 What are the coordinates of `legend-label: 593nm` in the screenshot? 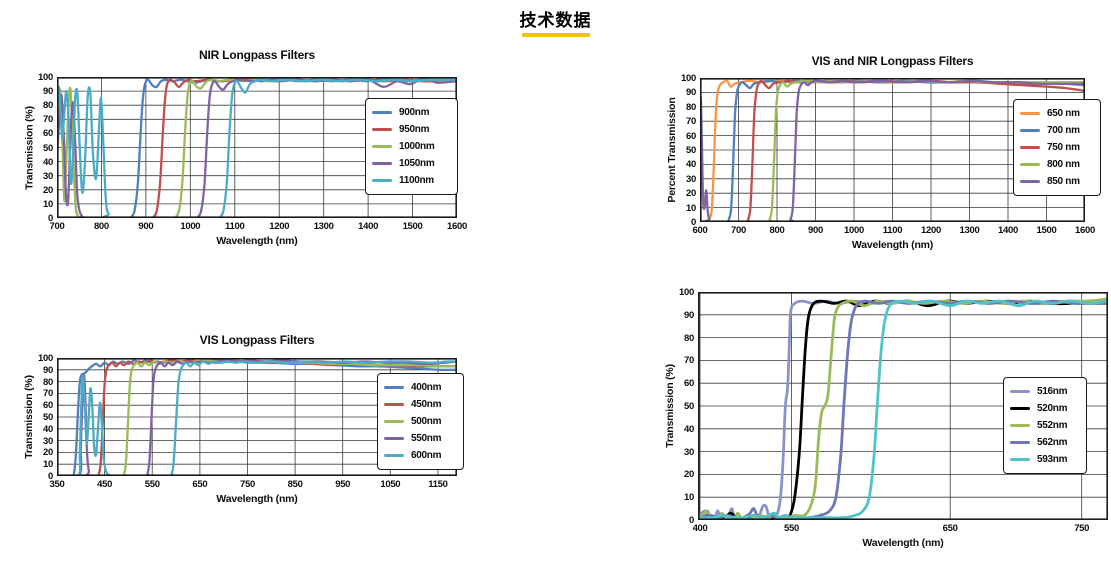 It's located at (1052, 459).